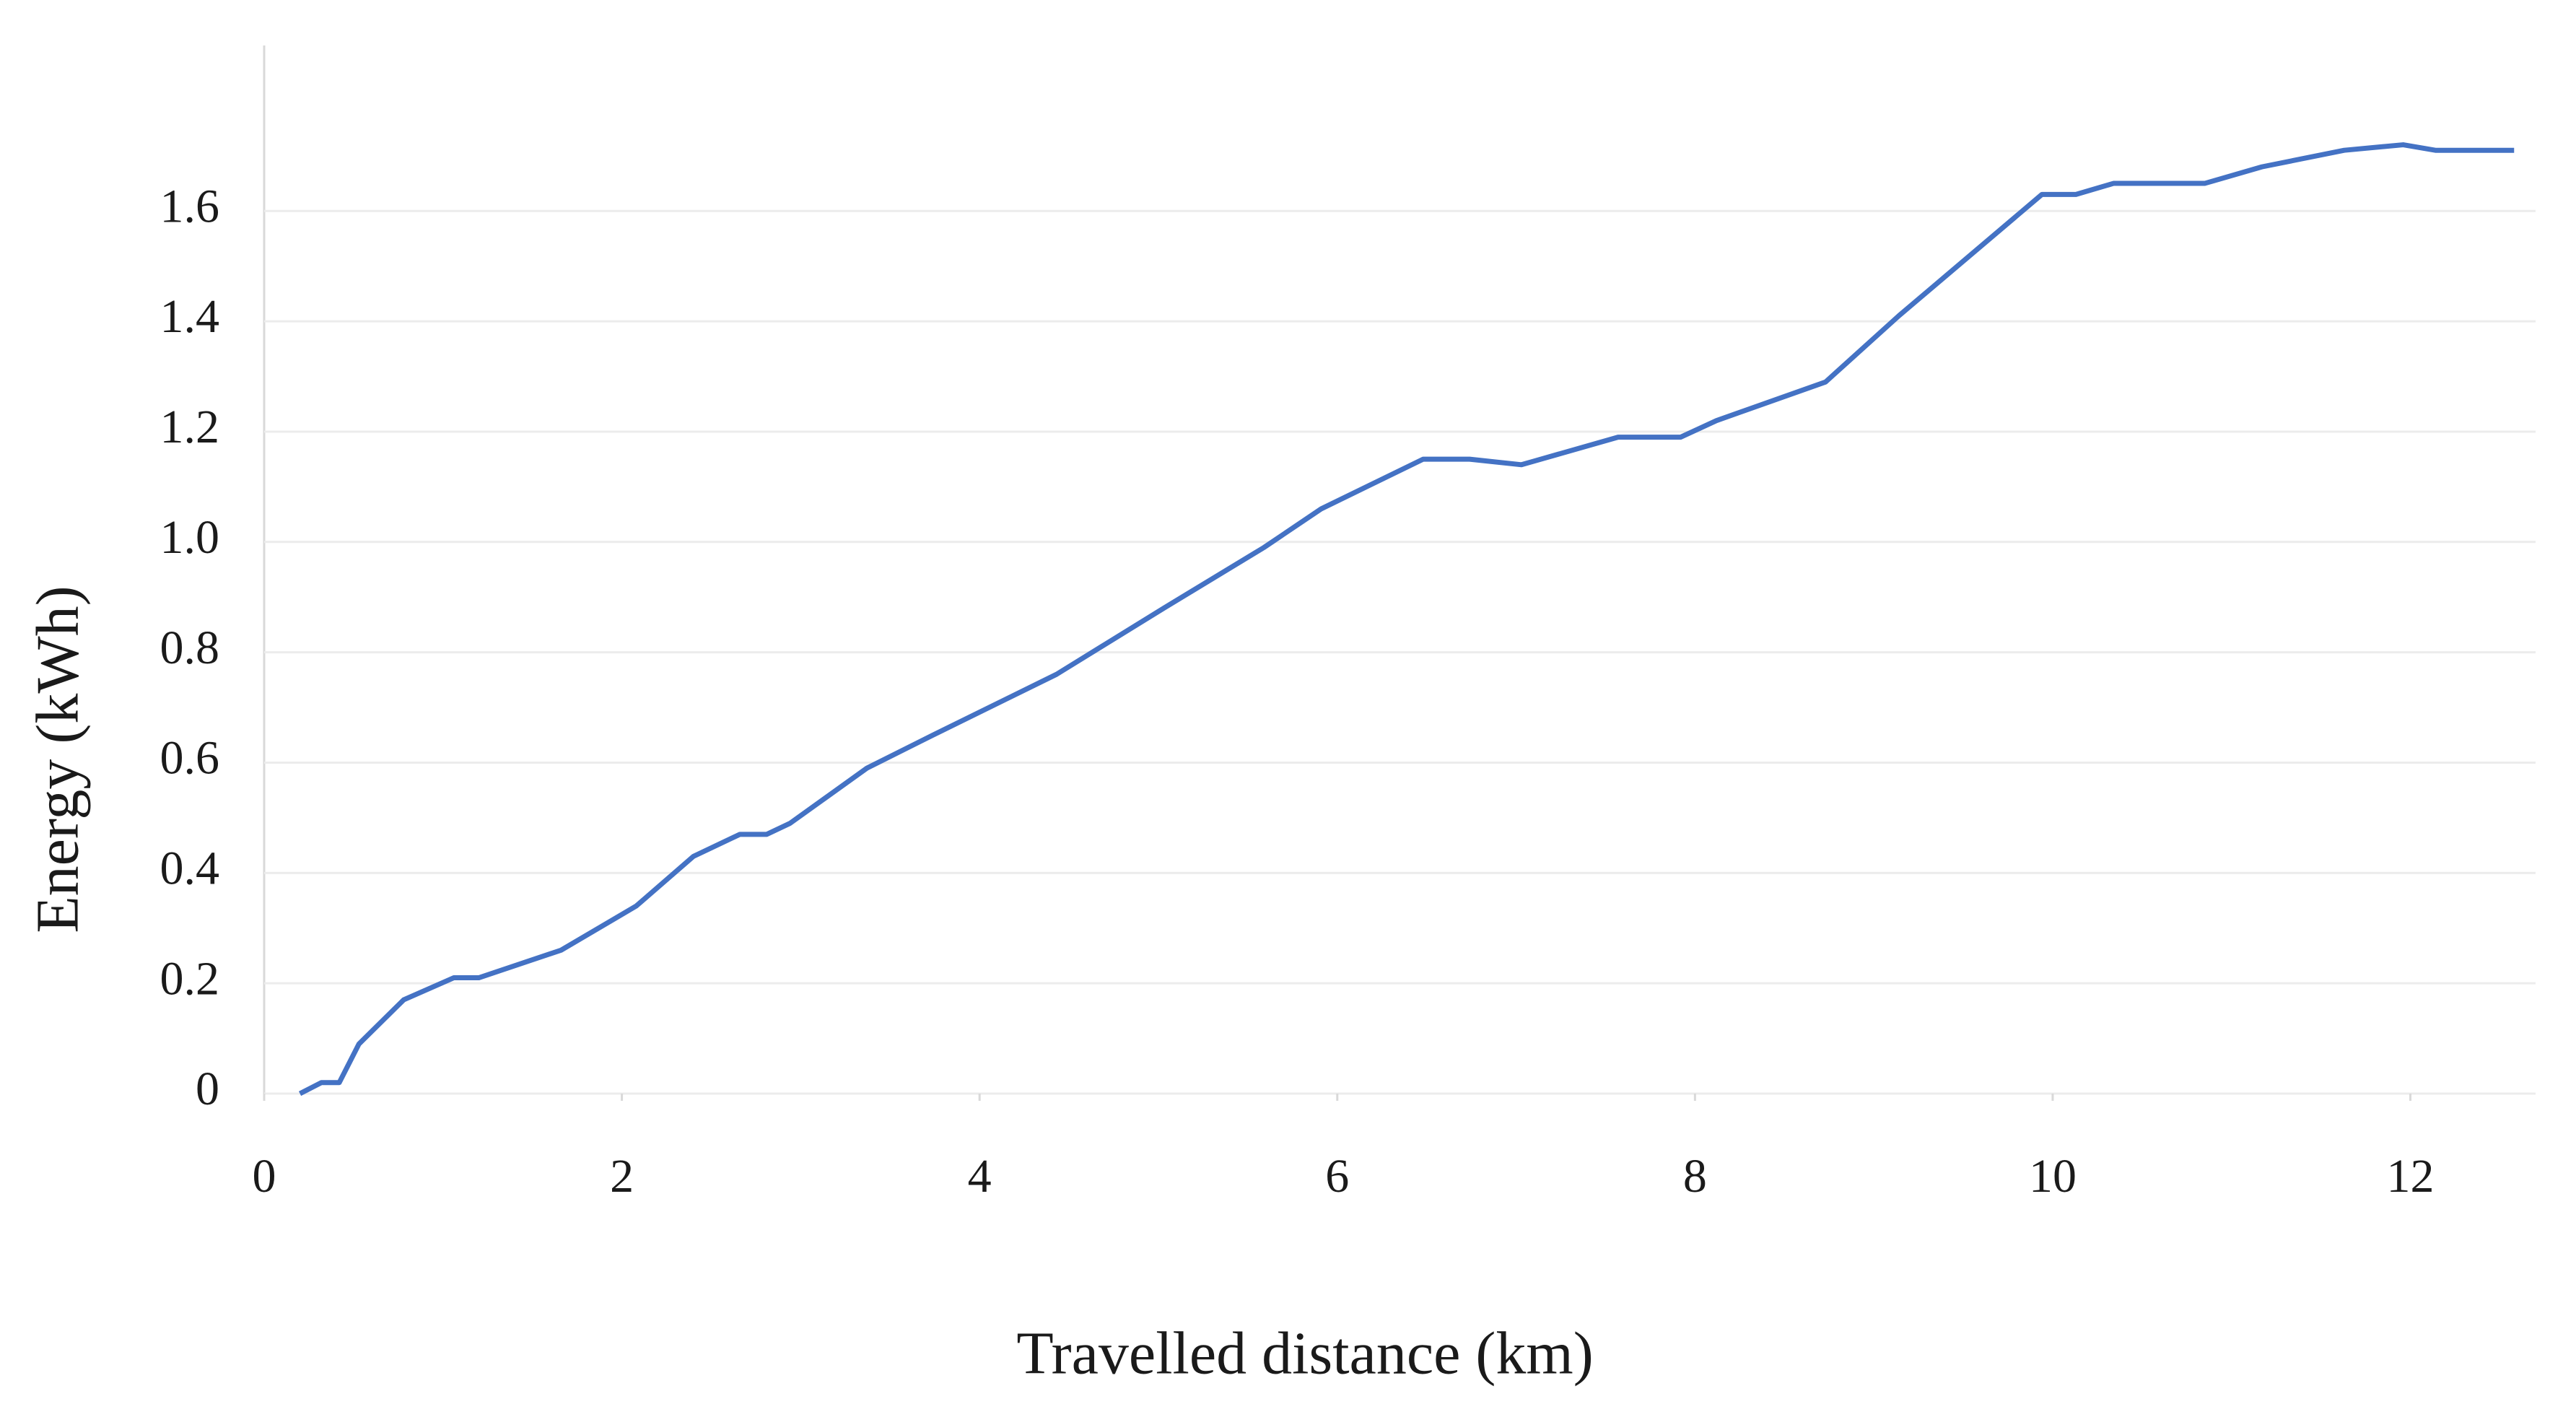  Describe the element at coordinates (57, 759) in the screenshot. I see `y-axis-title: Energy (kWh)` at that location.